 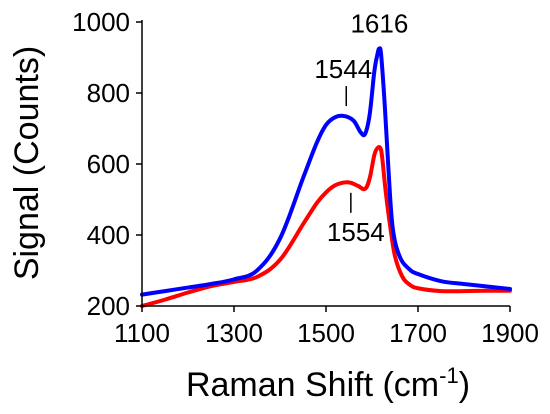 I want to click on x-tick-label: 1500, so click(x=326, y=333).